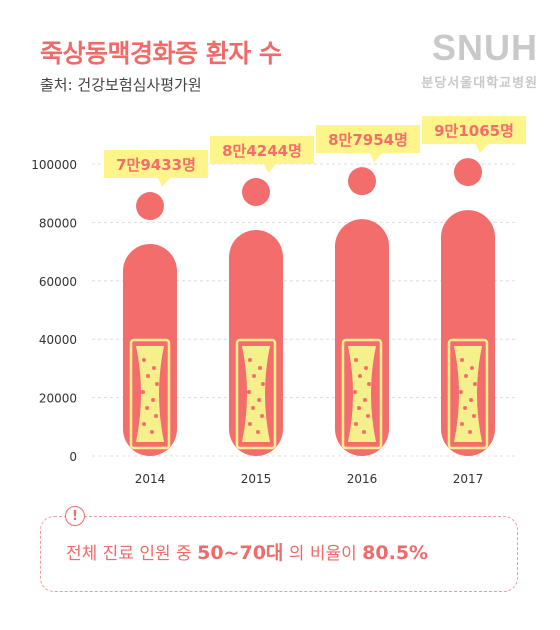 The height and width of the screenshot is (630, 560). What do you see at coordinates (150, 479) in the screenshot?
I see `x-tick-label: 2014` at bounding box center [150, 479].